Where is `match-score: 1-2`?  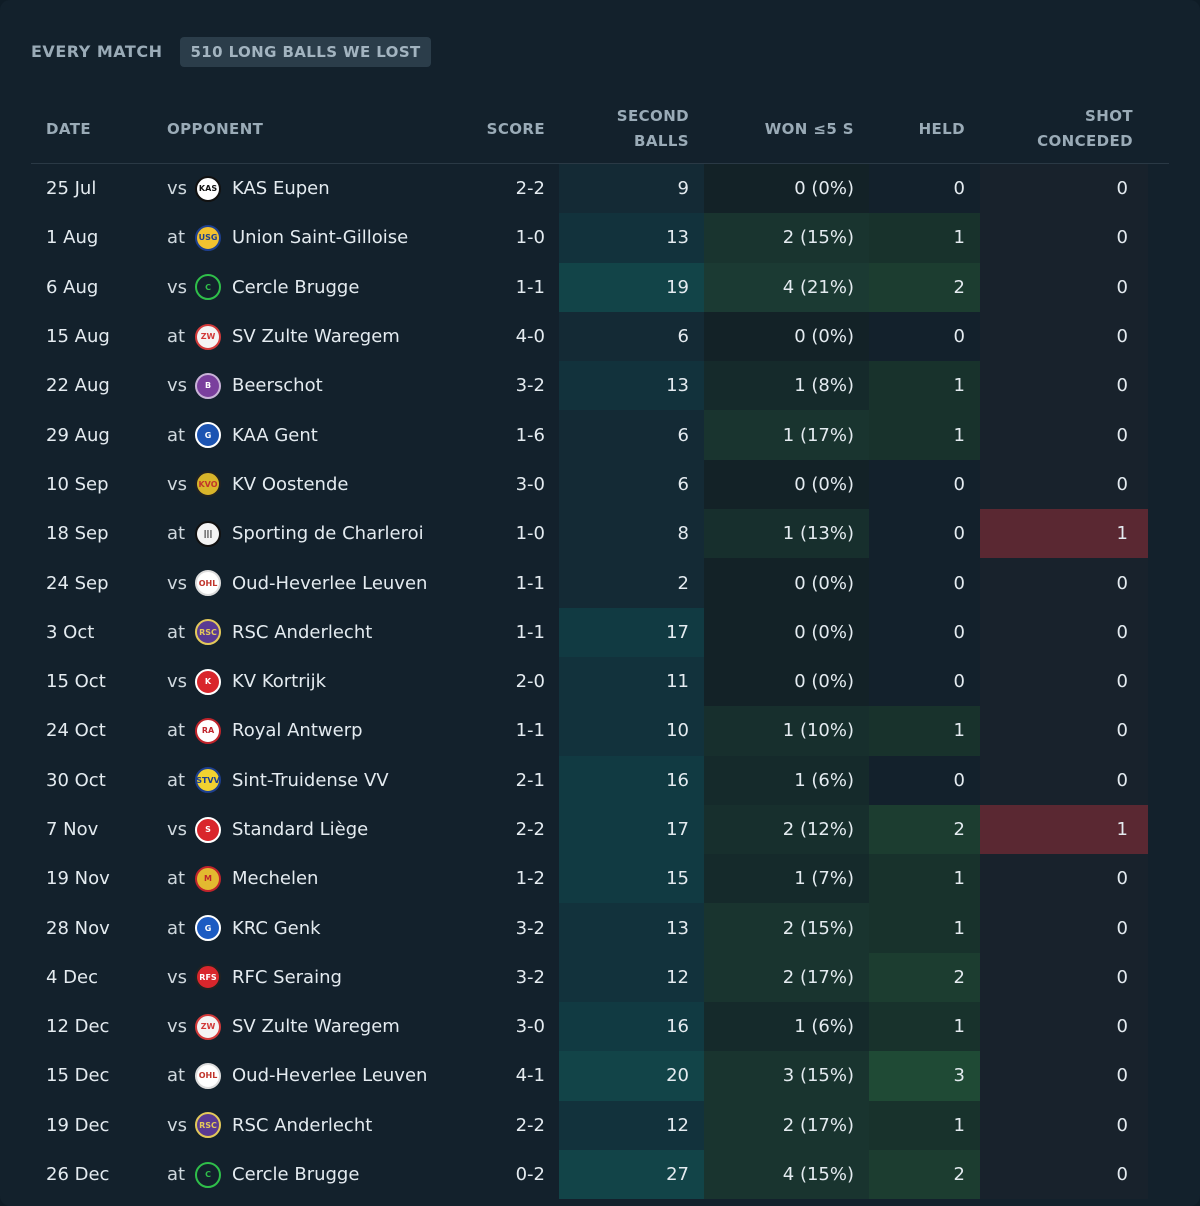 match-score: 1-2 is located at coordinates (530, 879).